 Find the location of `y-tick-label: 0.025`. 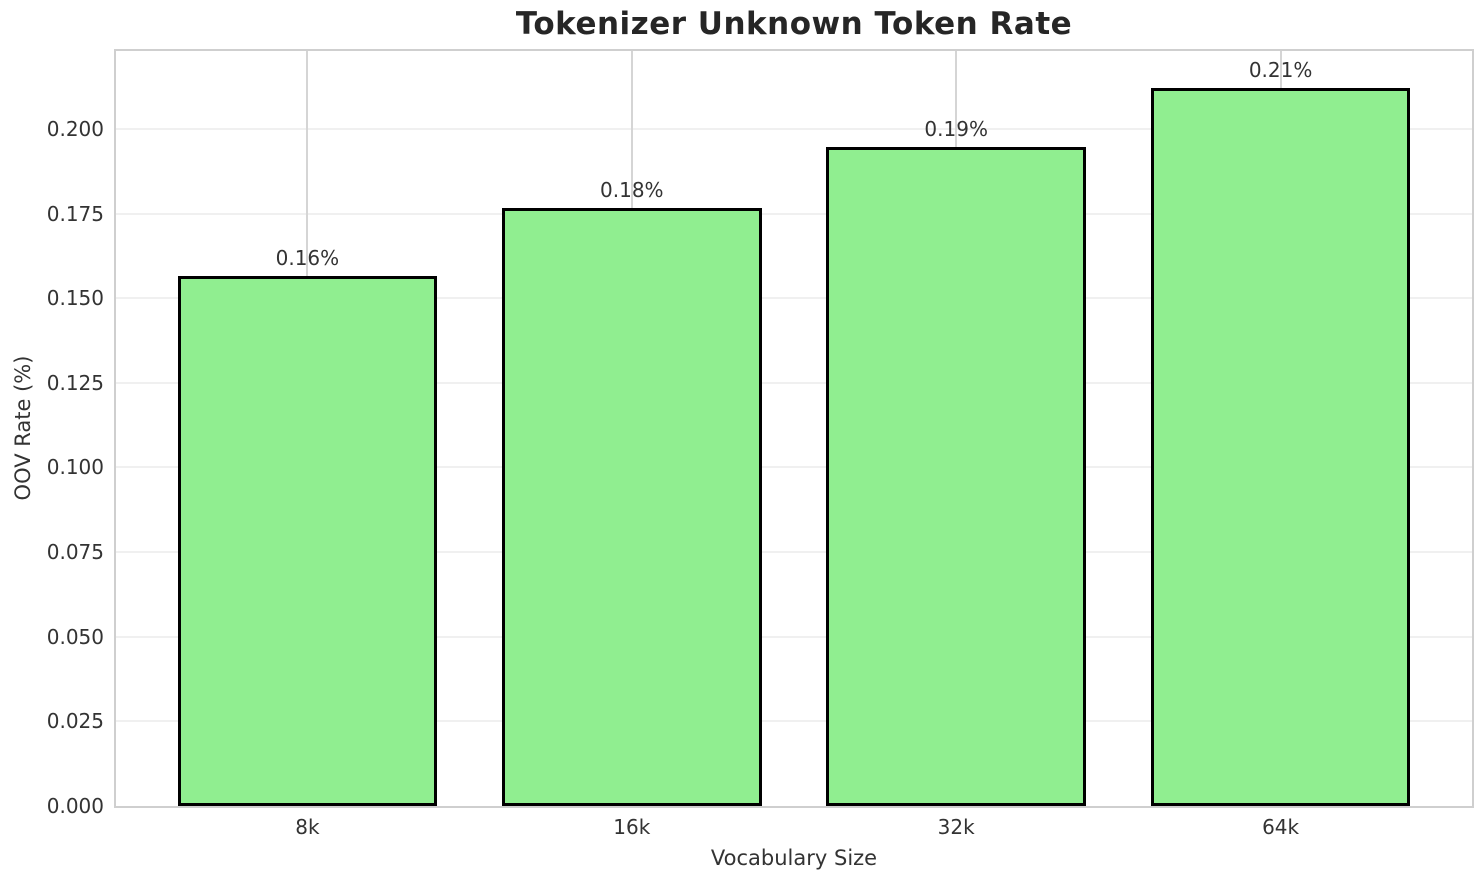

y-tick-label: 0.025 is located at coordinates (75, 721).